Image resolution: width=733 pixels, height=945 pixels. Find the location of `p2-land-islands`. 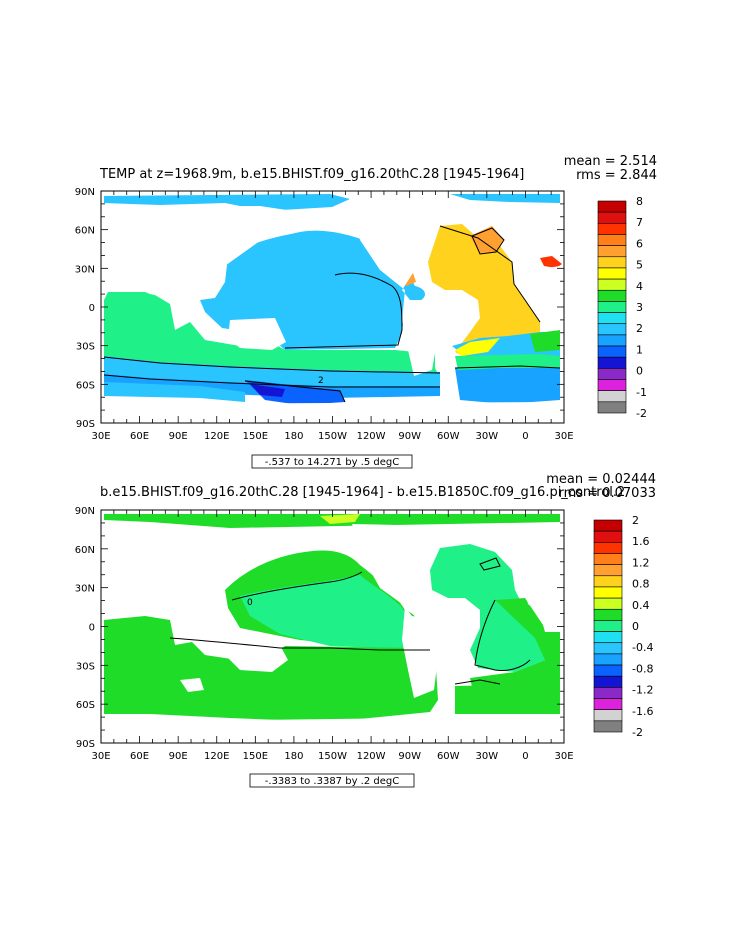

p2-land-islands is located at coordinates (192, 685).